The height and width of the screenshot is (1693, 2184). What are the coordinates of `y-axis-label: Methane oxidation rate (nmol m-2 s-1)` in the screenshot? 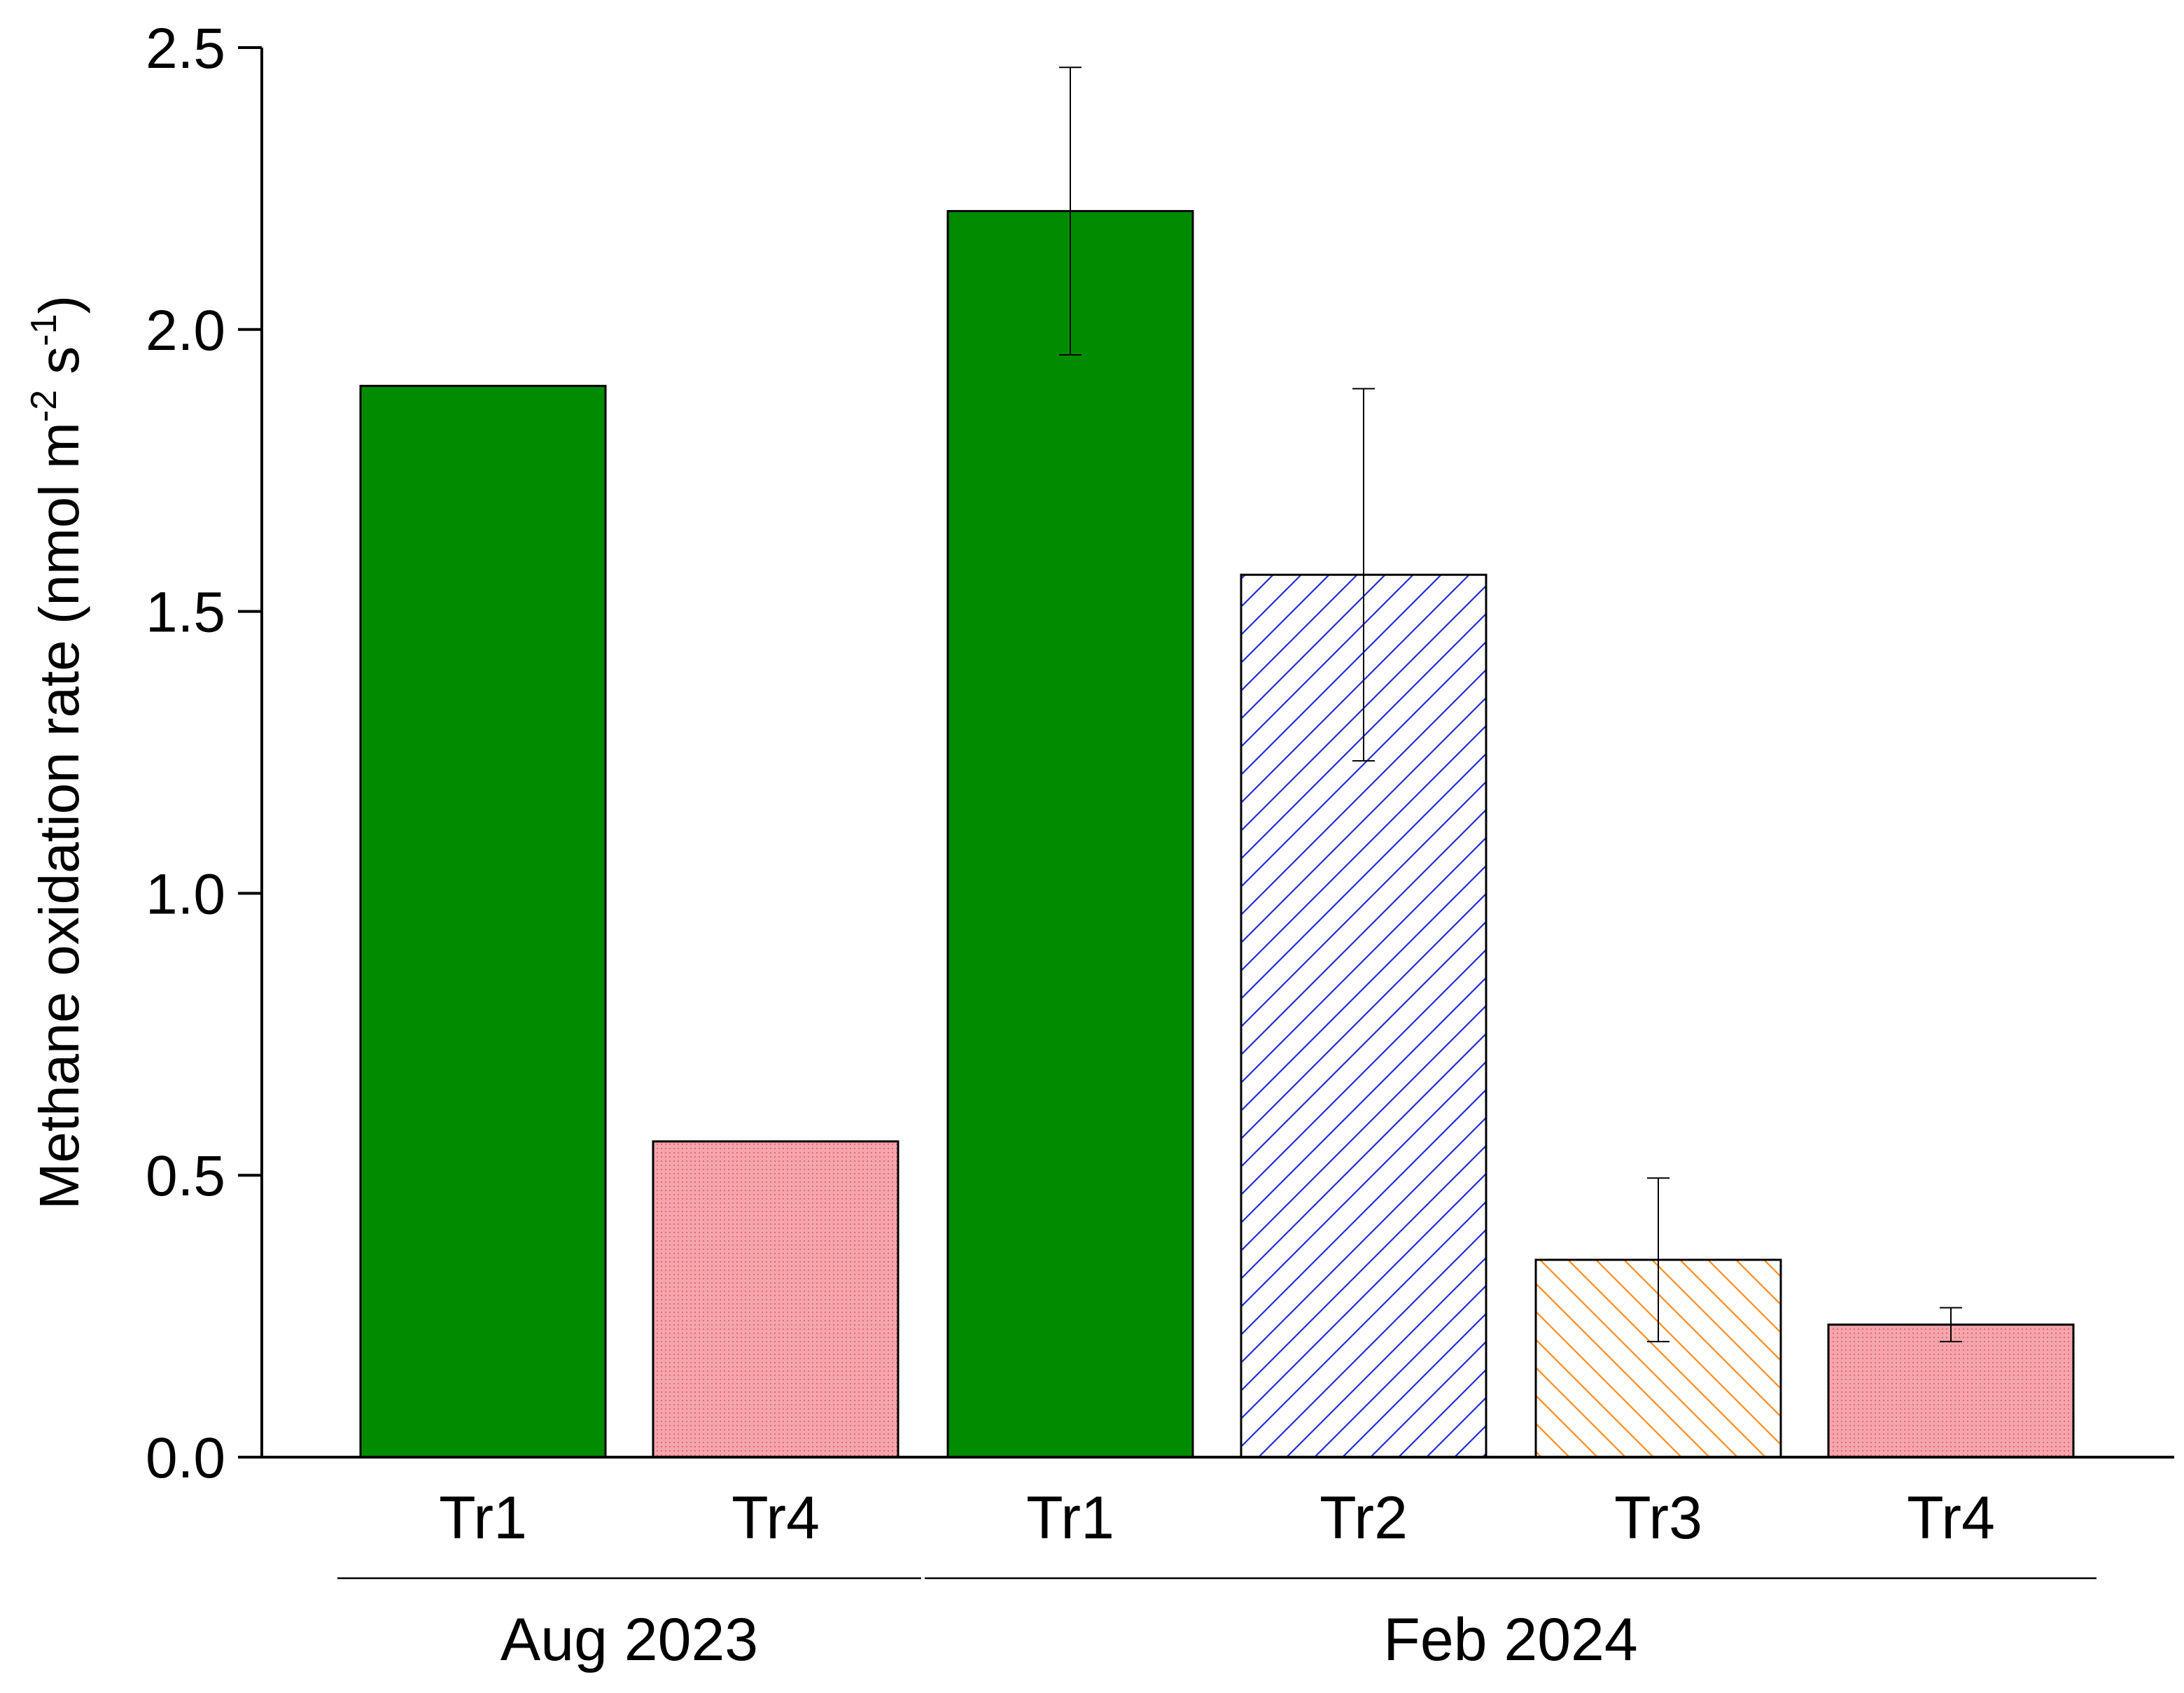 It's located at (57, 752).